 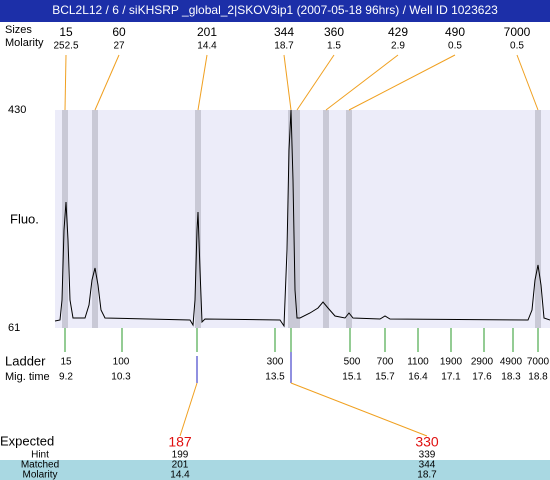 What do you see at coordinates (427, 465) in the screenshot?
I see `matched-size: 344` at bounding box center [427, 465].